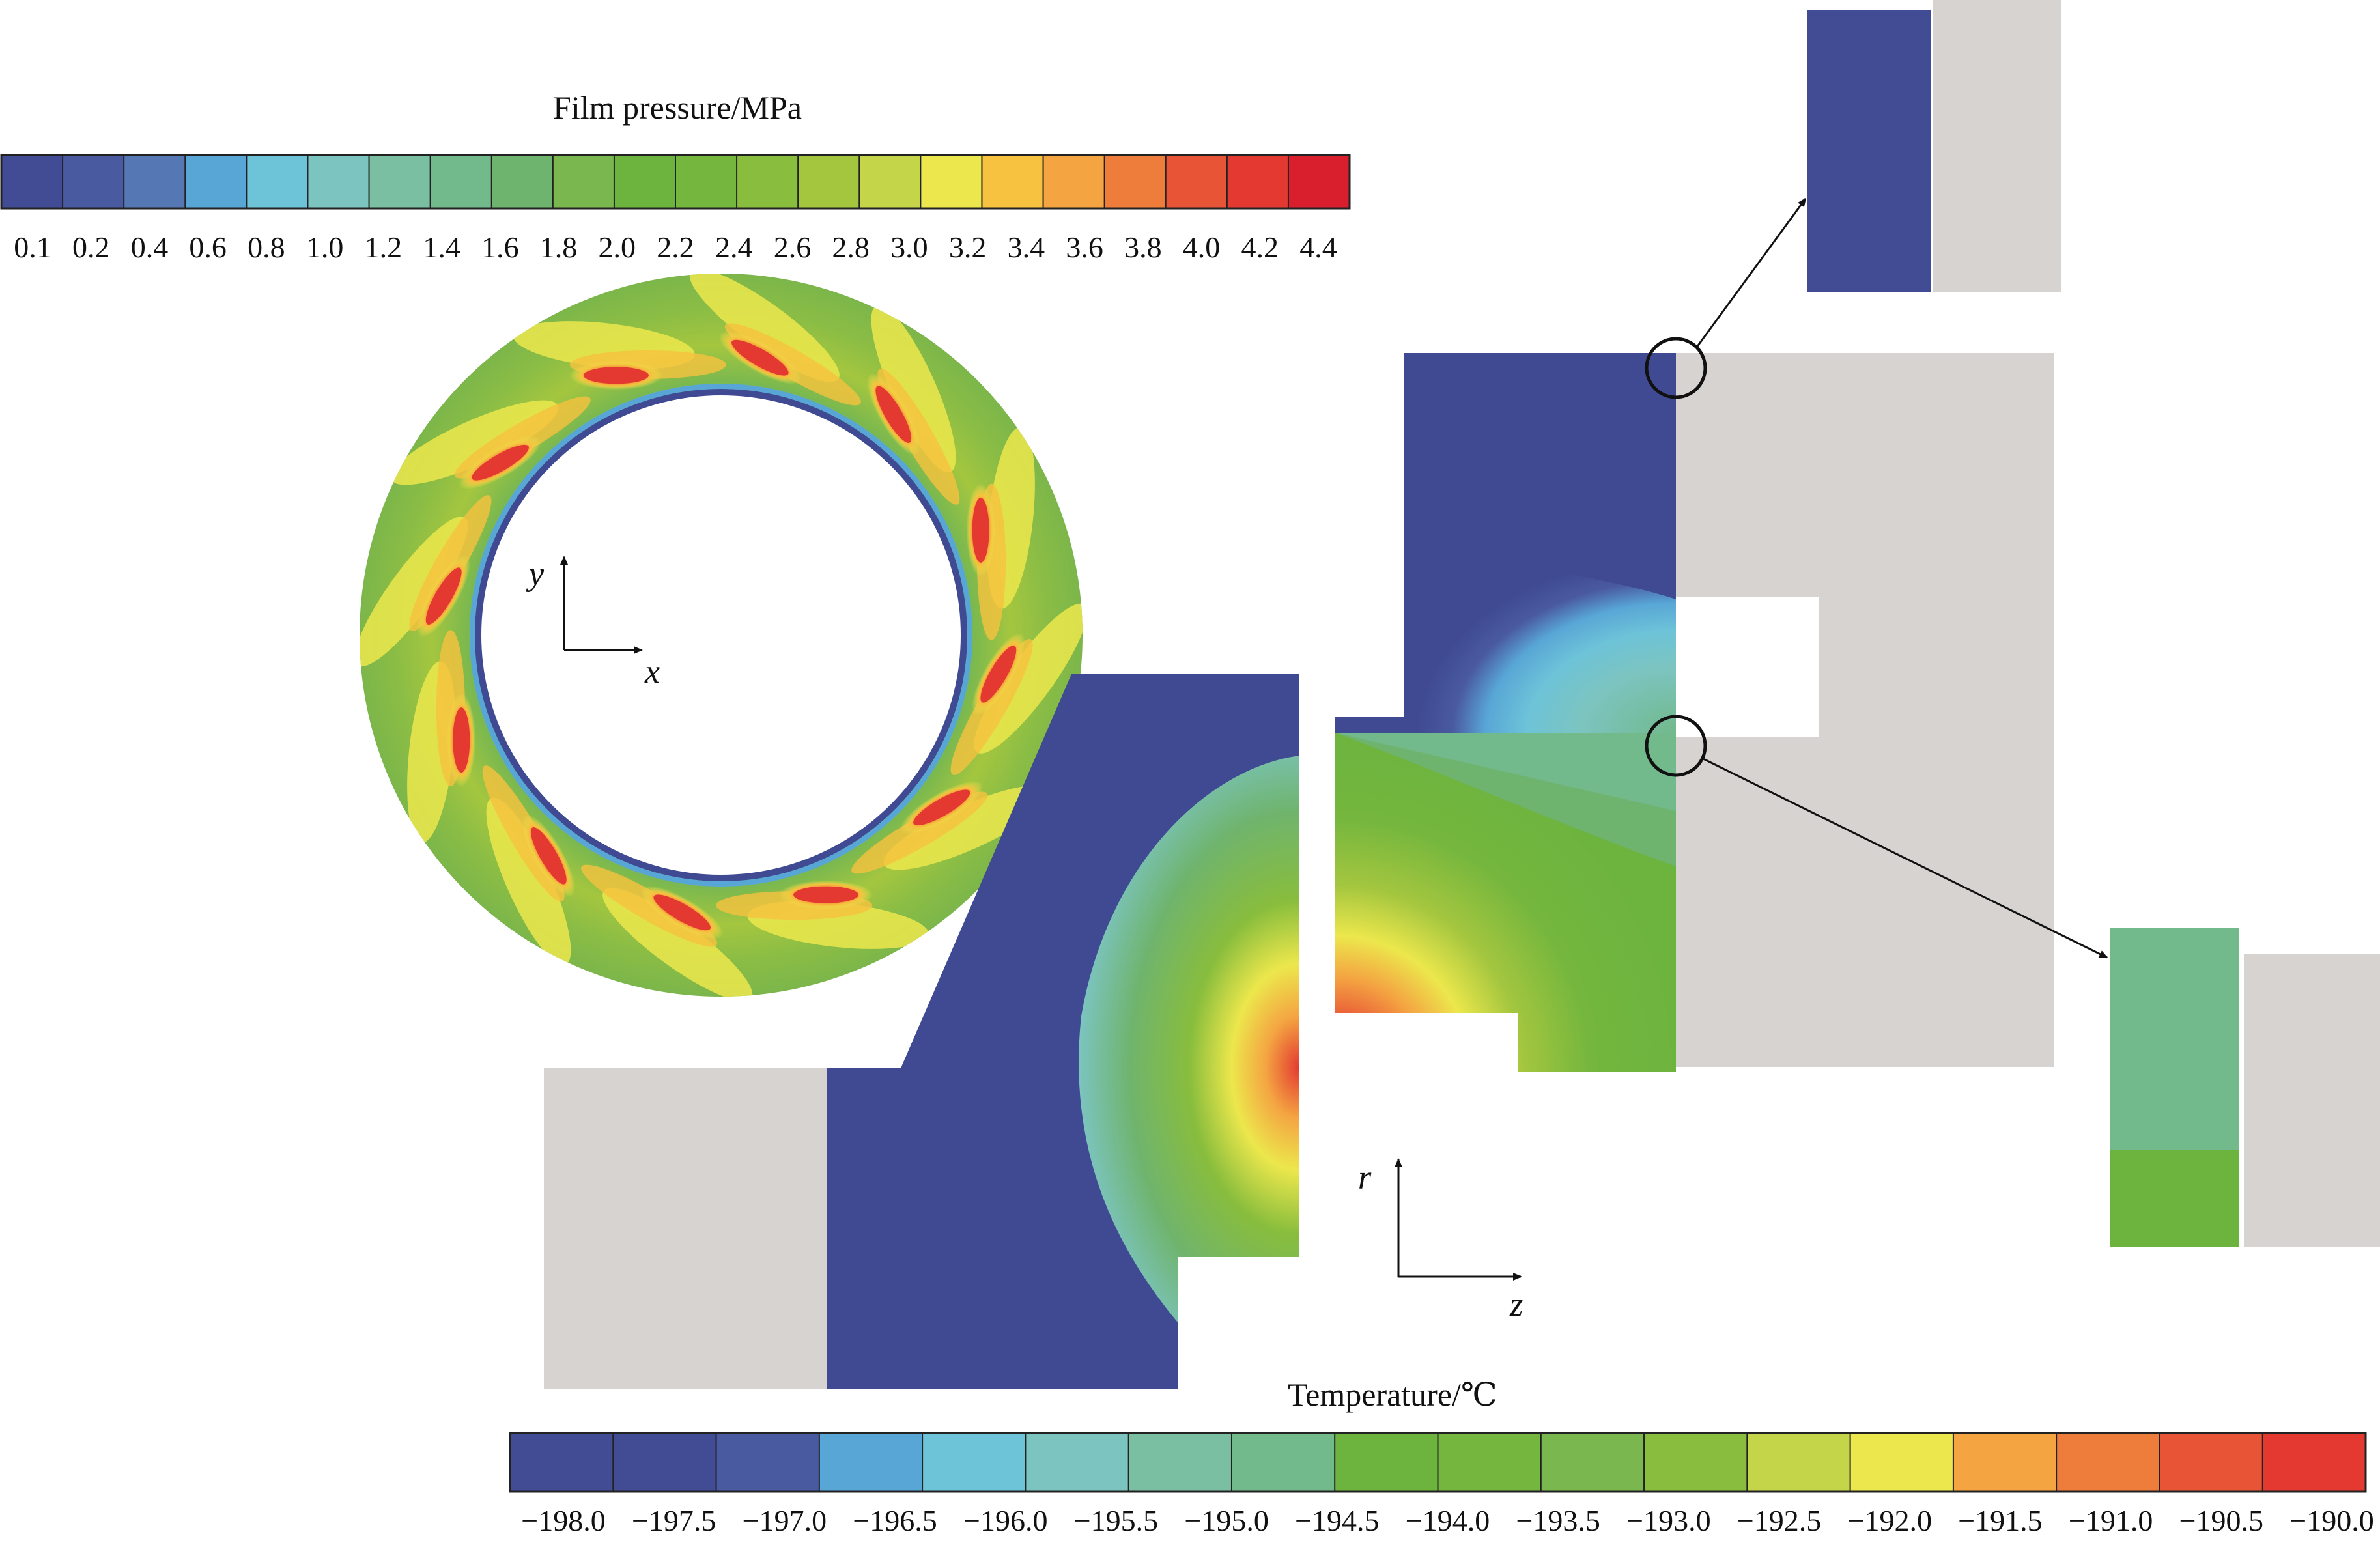  I want to click on section-axes: r z, so click(1440, 1241).